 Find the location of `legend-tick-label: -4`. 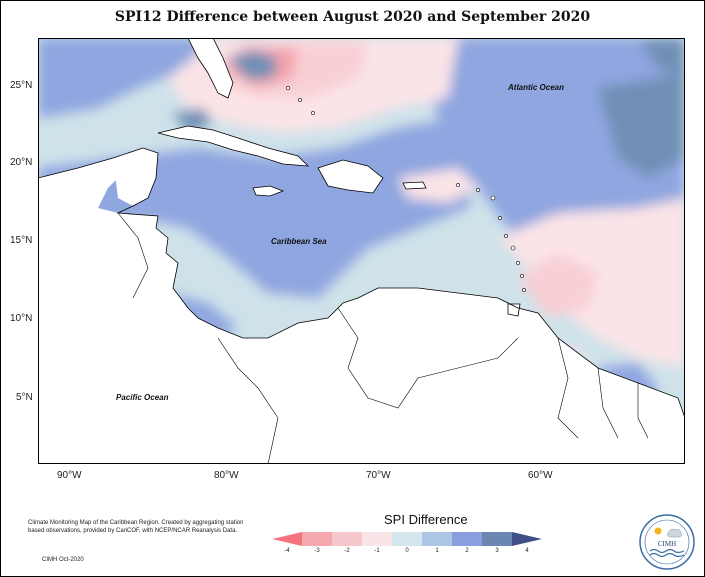

legend-tick-label: -4 is located at coordinates (287, 551).